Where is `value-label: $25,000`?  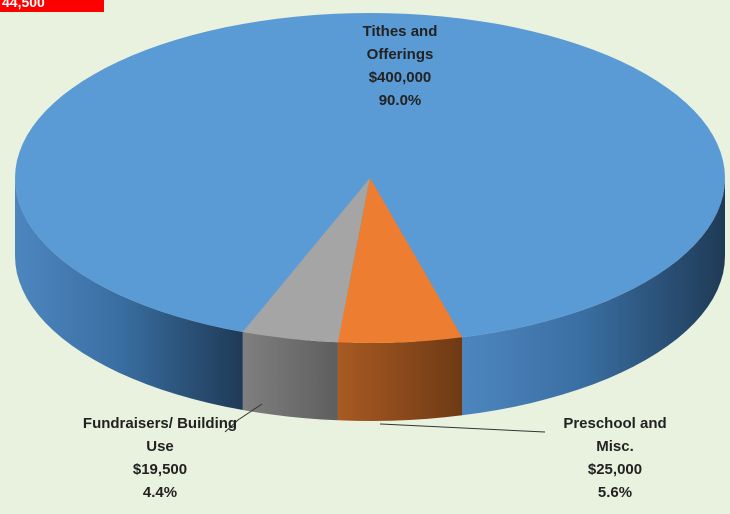 value-label: $25,000 is located at coordinates (615, 469).